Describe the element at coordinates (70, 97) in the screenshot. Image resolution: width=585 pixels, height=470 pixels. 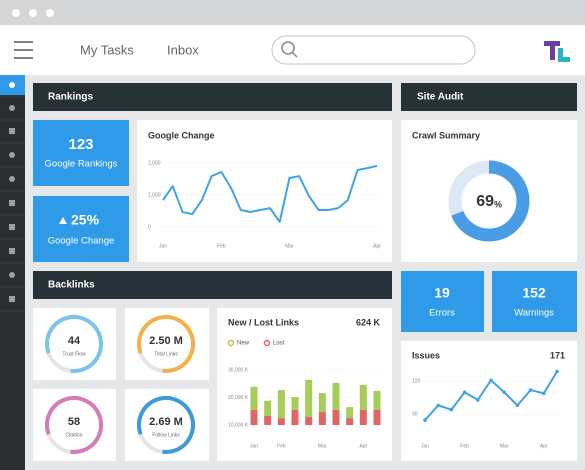
I see `section-title: Rankings` at that location.